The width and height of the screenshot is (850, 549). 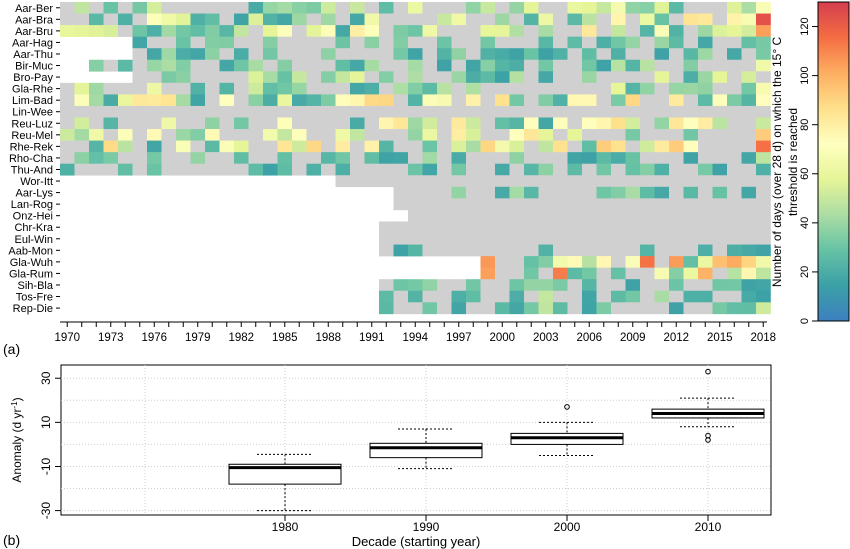 I want to click on station-label: Lan-Rog, so click(x=32, y=205).